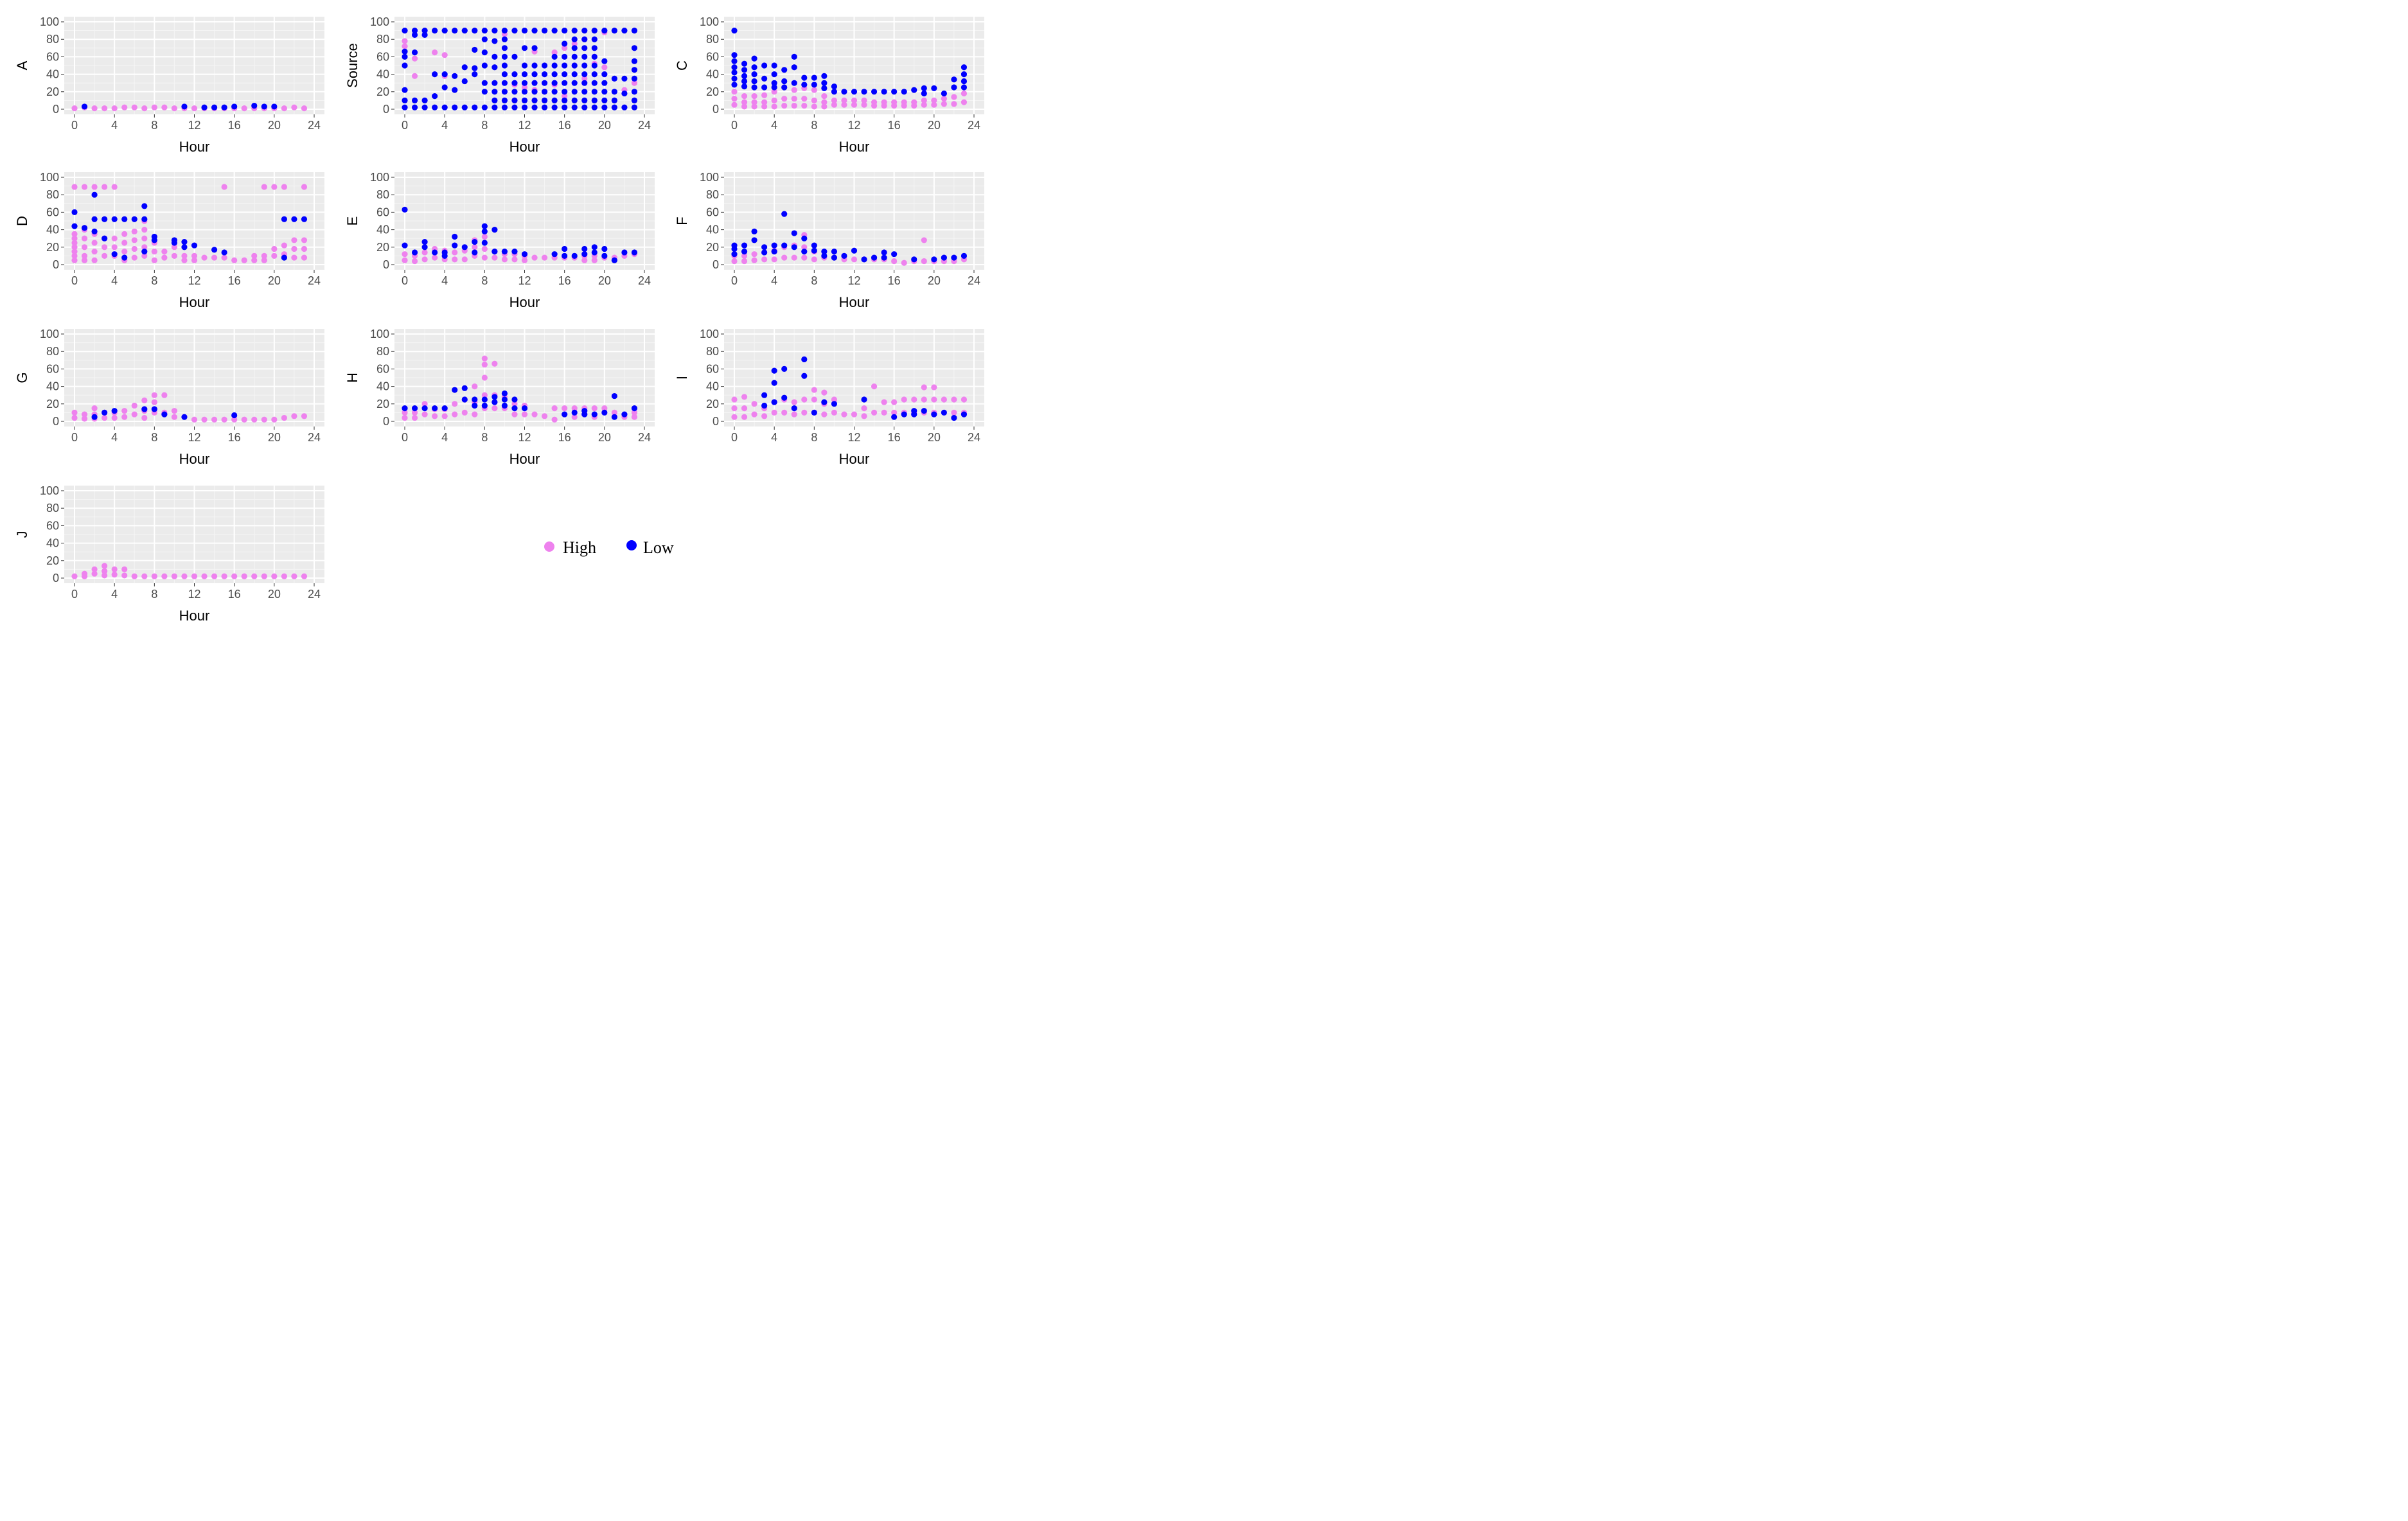 The image size is (2408, 1521). What do you see at coordinates (382, 351) in the screenshot?
I see `y-tick-label: 80` at bounding box center [382, 351].